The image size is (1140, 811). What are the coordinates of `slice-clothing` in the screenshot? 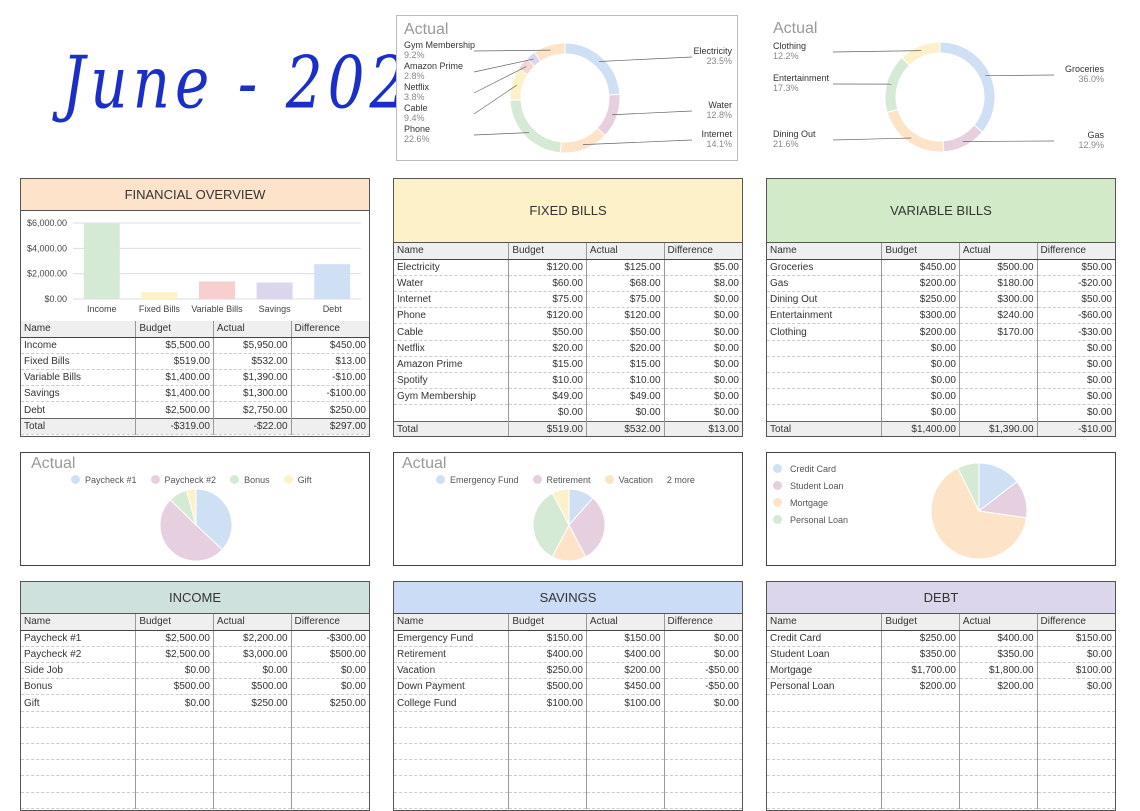 It's located at (921, 53).